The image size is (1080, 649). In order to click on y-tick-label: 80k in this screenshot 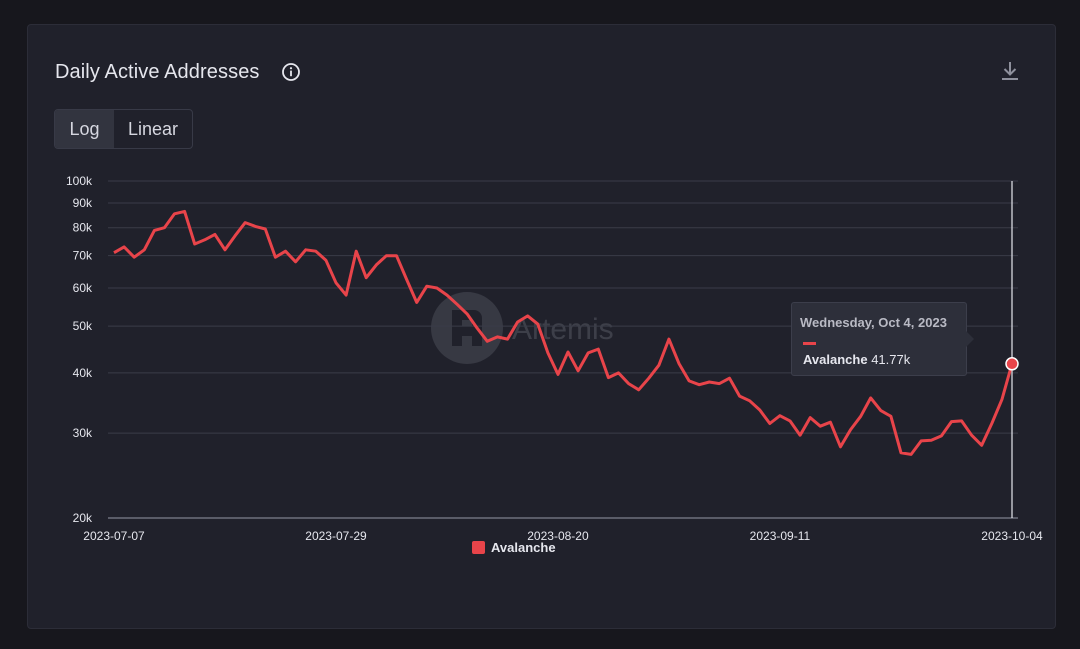, I will do `click(83, 228)`.